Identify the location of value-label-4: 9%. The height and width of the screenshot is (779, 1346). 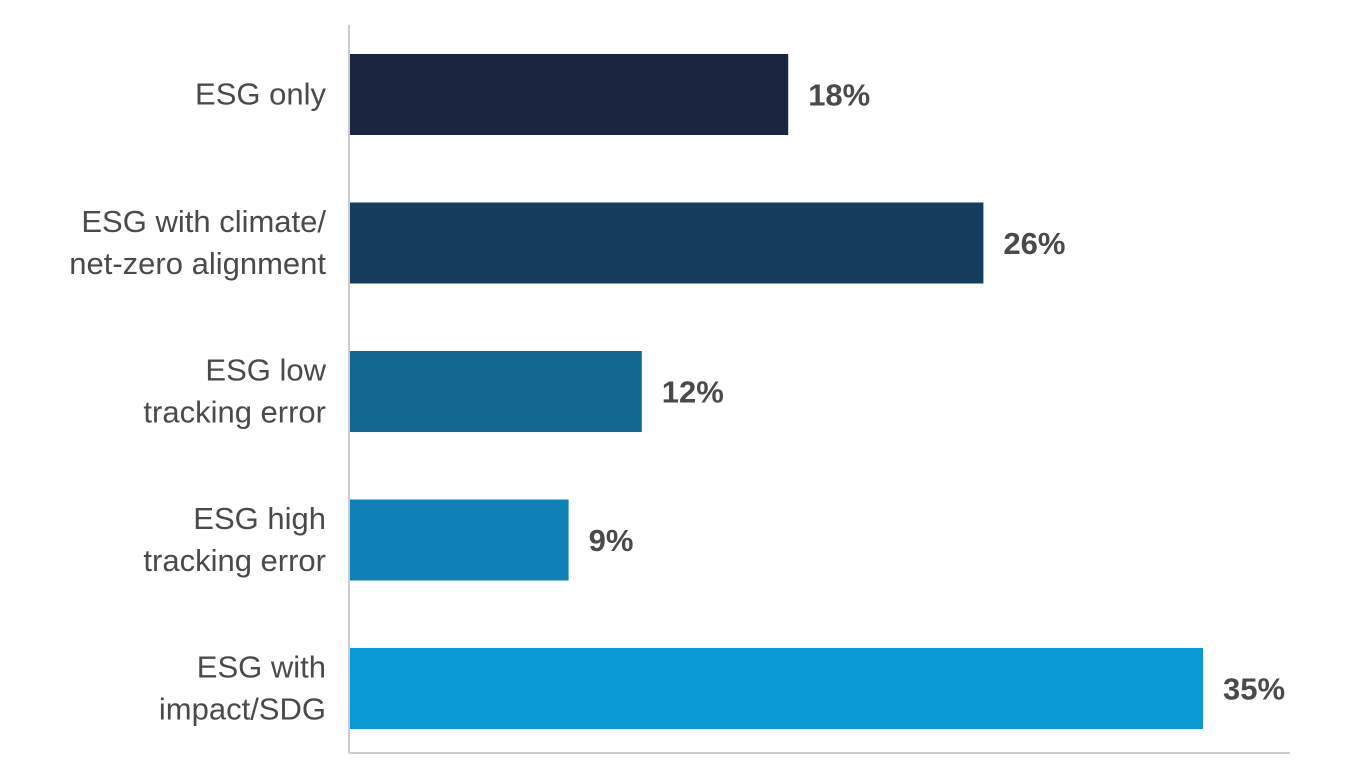
(611, 540).